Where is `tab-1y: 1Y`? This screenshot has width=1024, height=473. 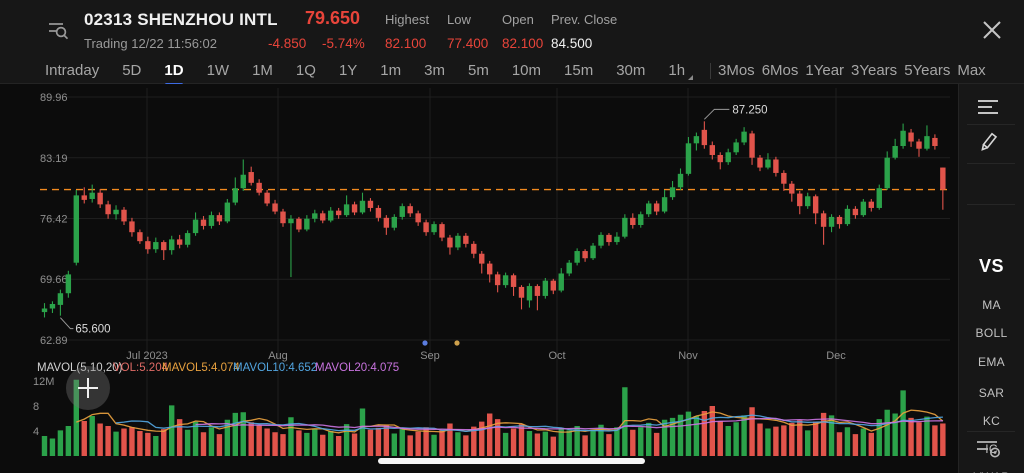 tab-1y: 1Y is located at coordinates (348, 70).